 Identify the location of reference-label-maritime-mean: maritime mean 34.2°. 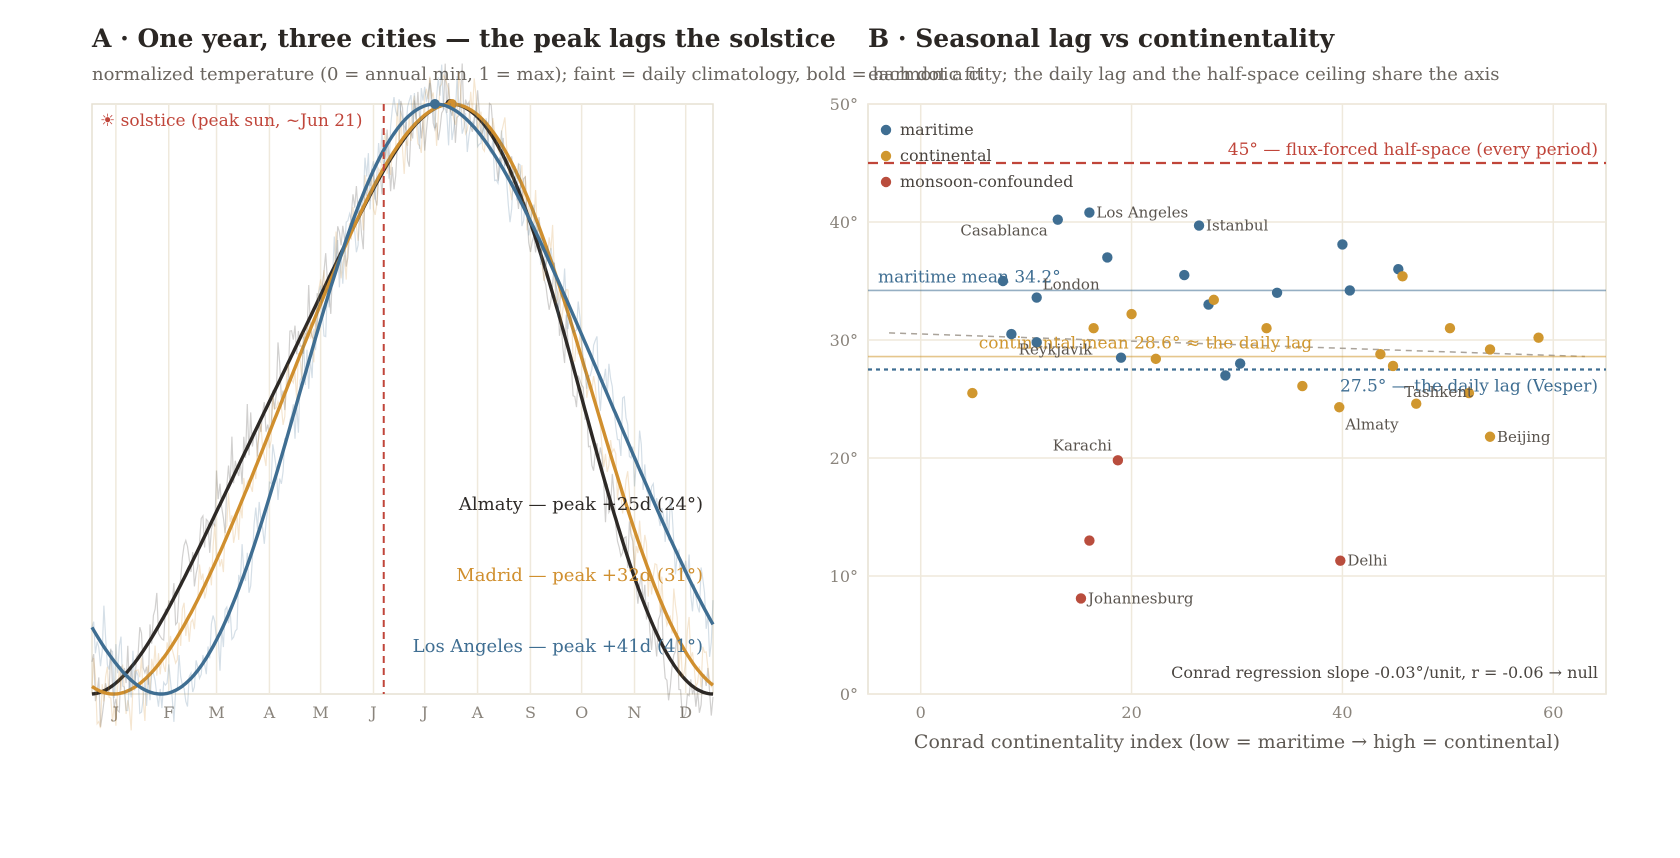
(969, 277).